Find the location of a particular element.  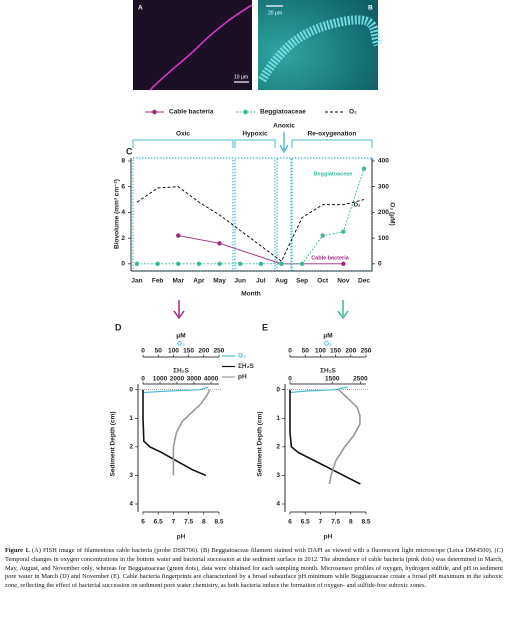

x-tick-label: 8 is located at coordinates (351, 522).